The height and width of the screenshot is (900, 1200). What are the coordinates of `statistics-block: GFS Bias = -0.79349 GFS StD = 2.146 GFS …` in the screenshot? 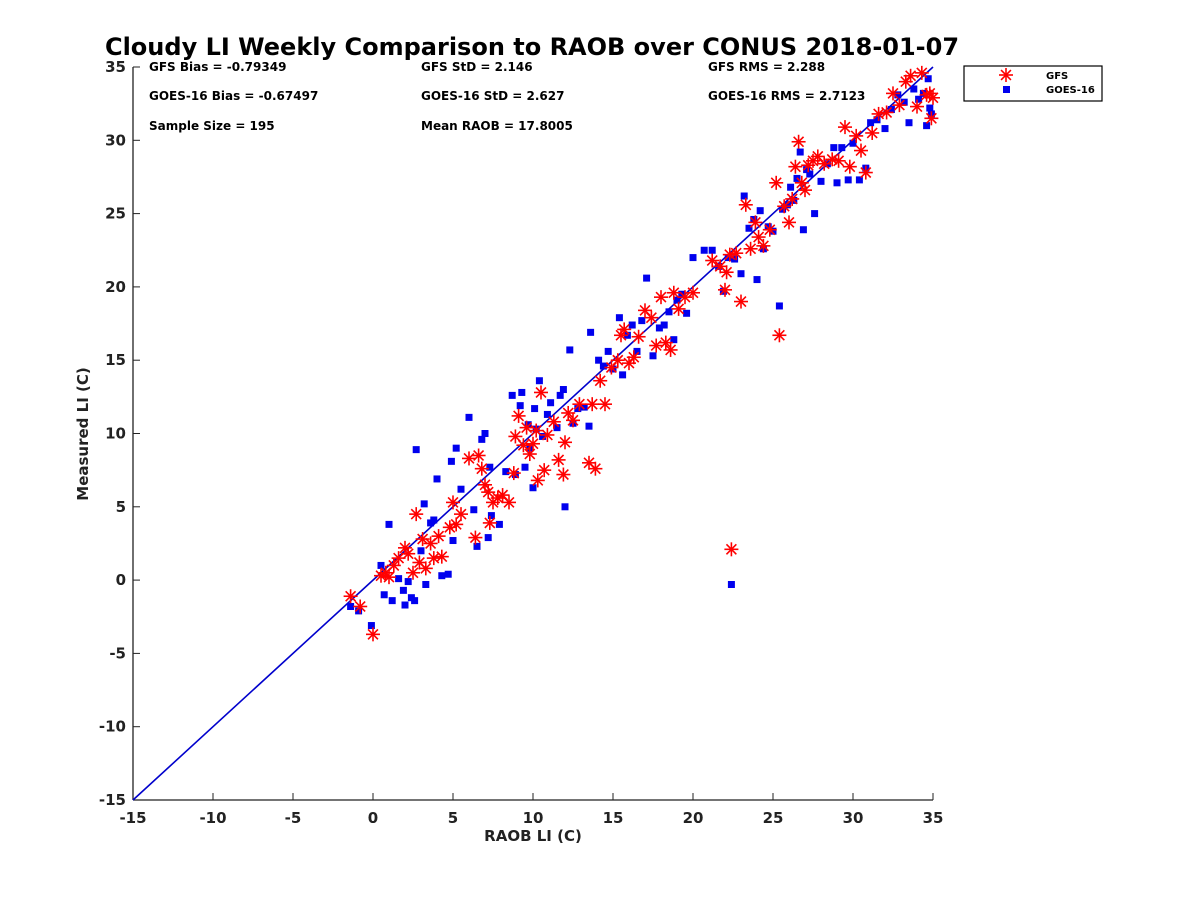 It's located at (507, 96).